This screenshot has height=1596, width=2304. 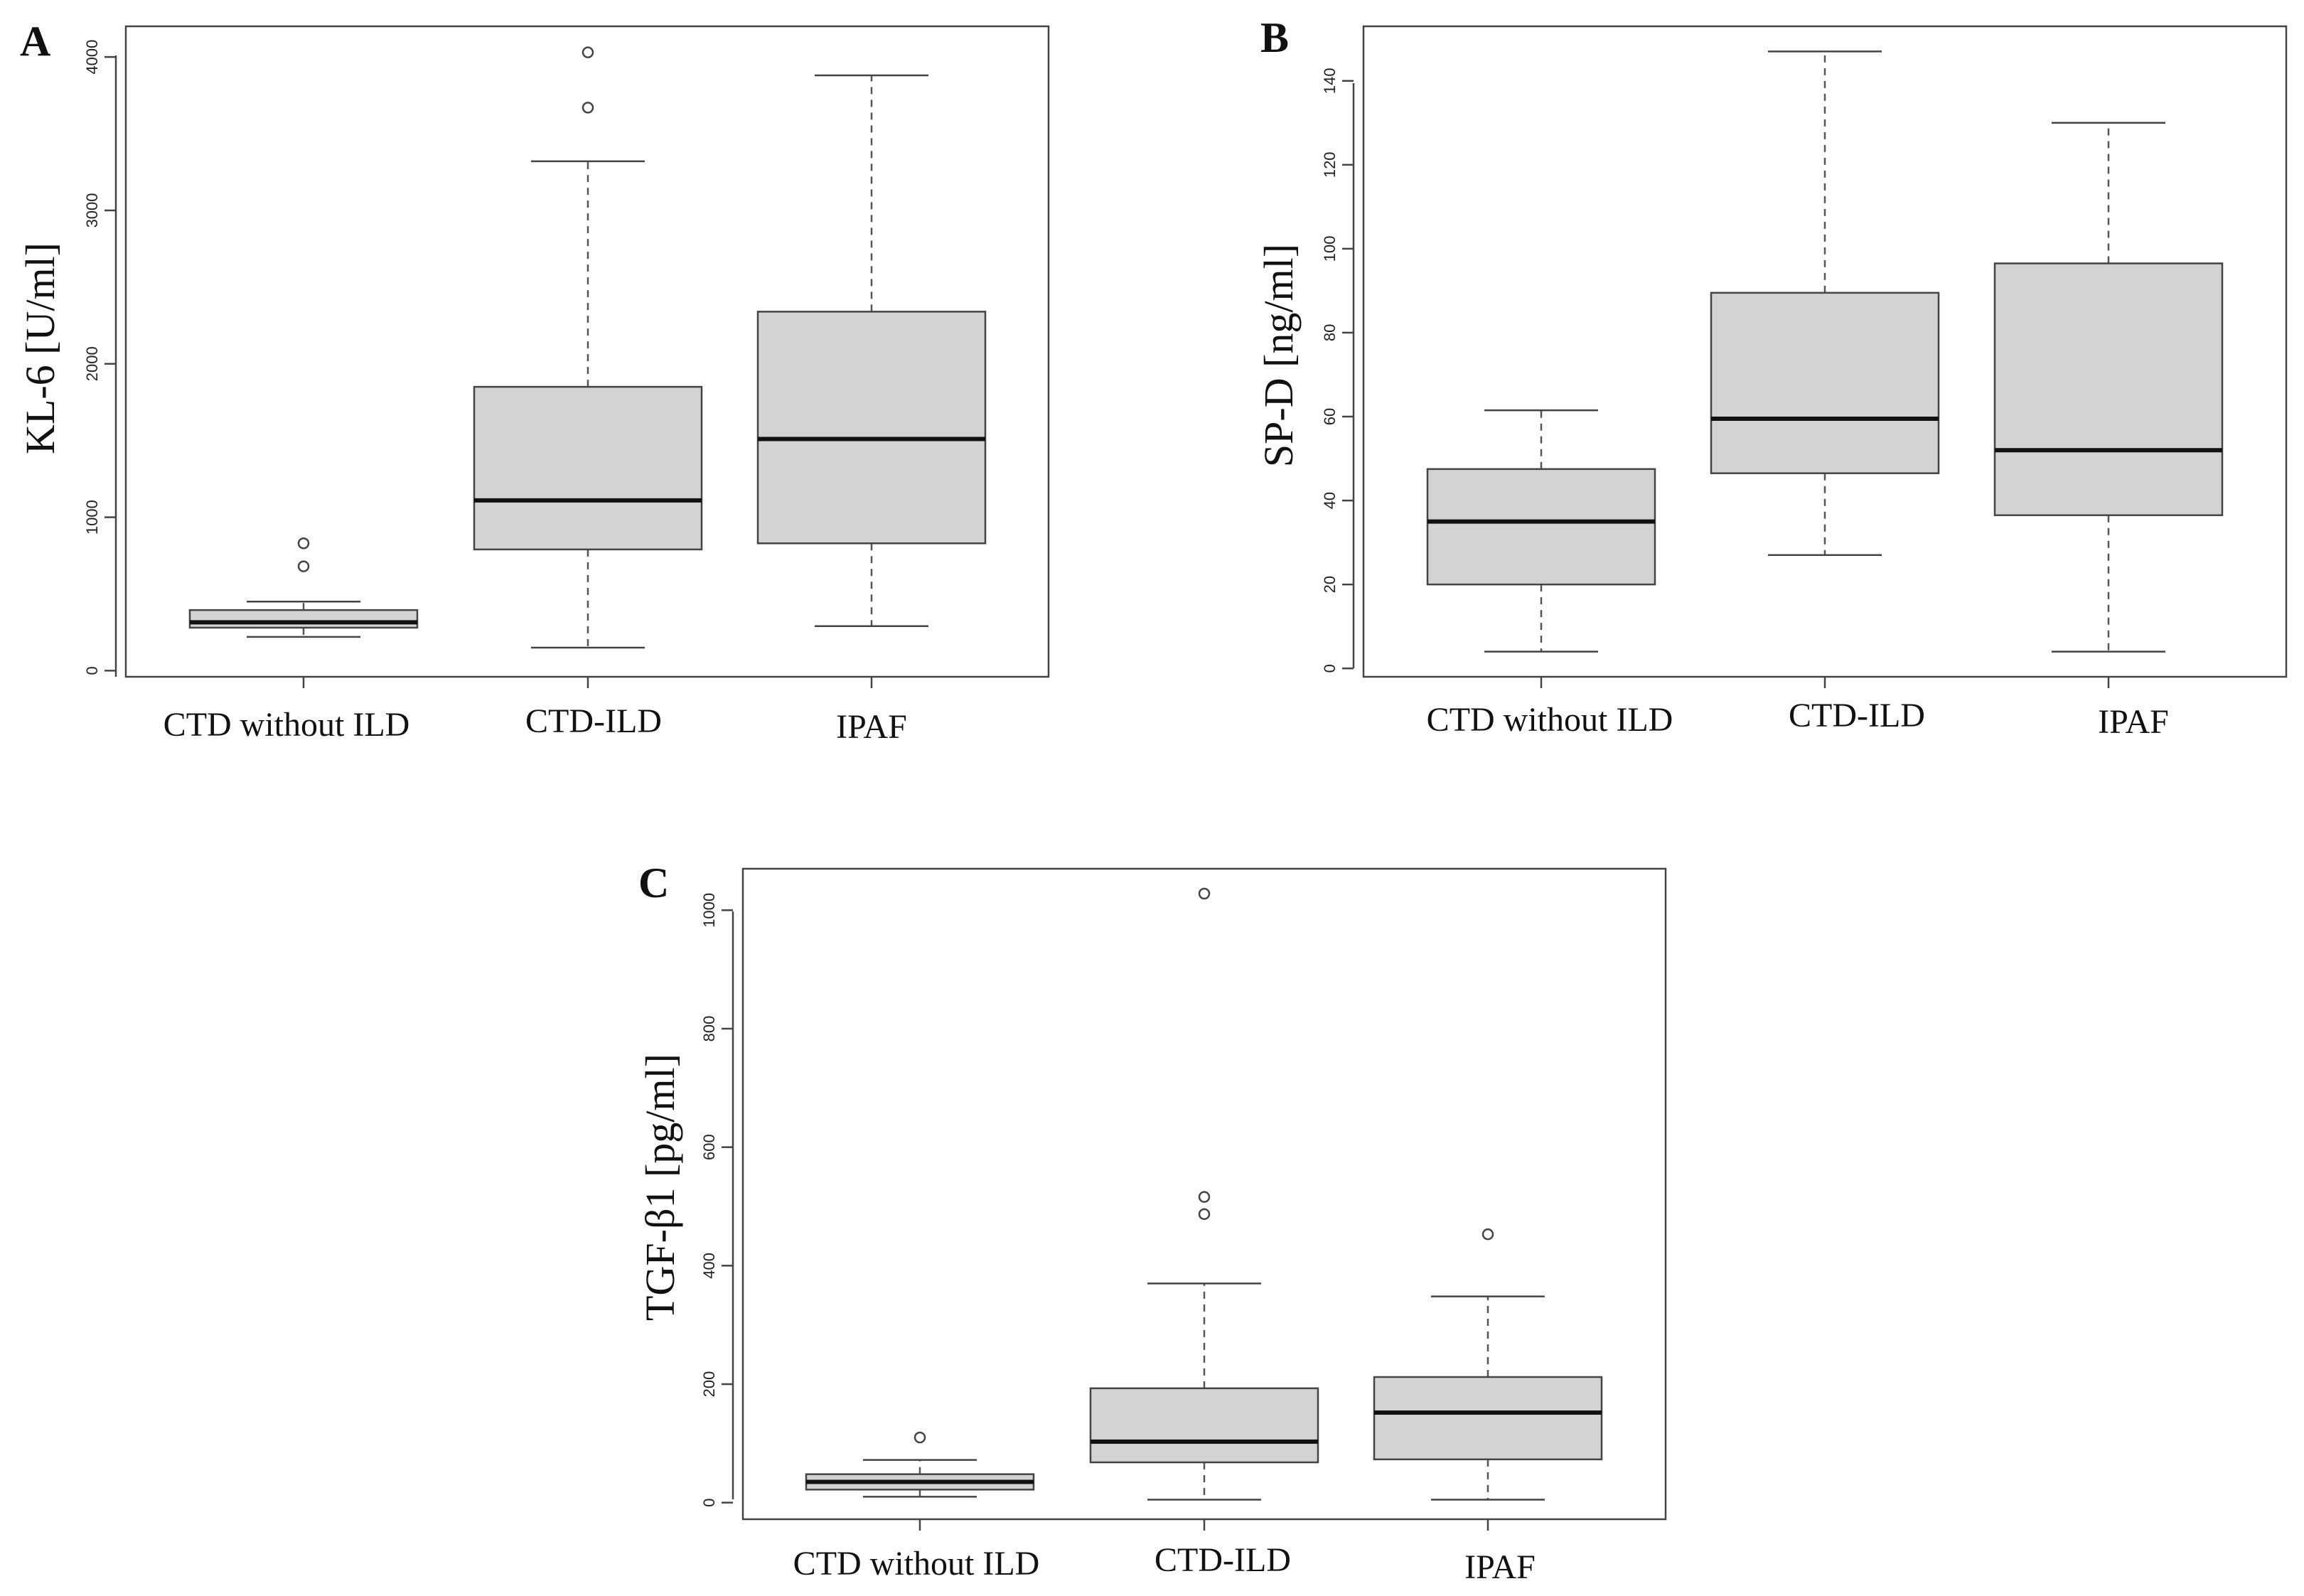 I want to click on y-tick-label-a-3000: 3000, so click(x=92, y=210).